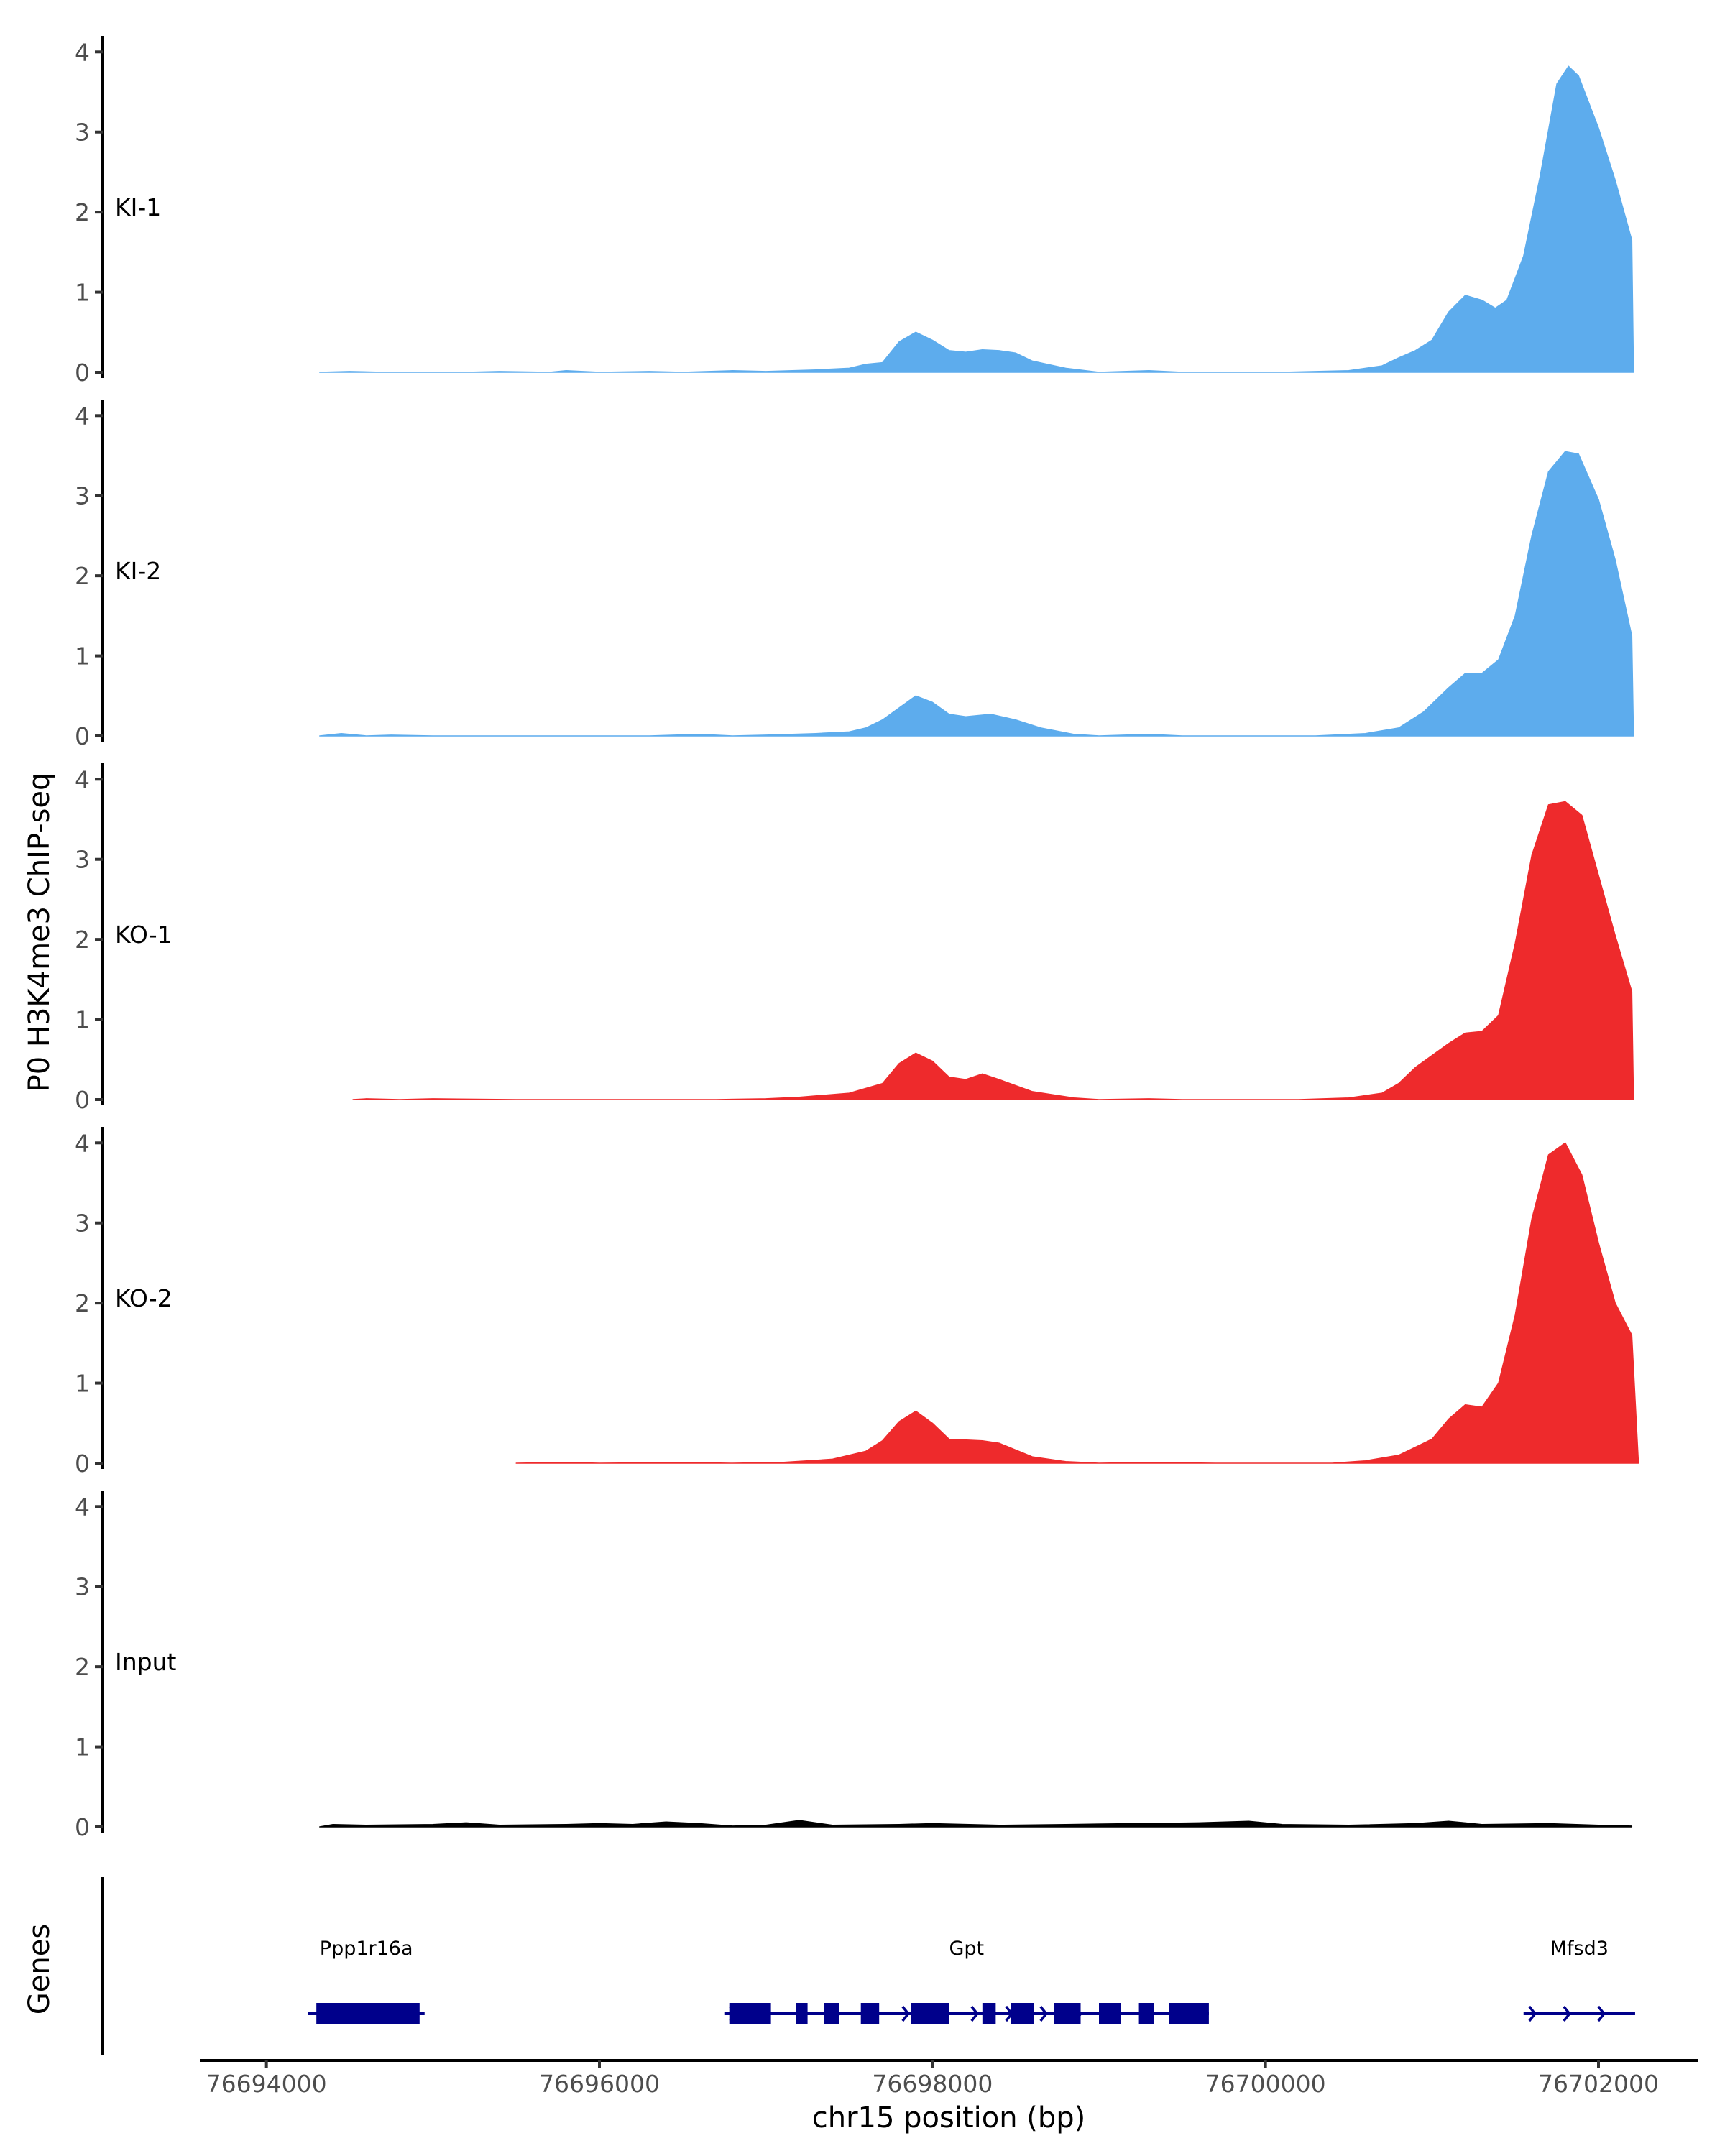 The width and height of the screenshot is (1725, 2156). Describe the element at coordinates (966, 1981) in the screenshot. I see `gene-gpt: Gpt` at that location.